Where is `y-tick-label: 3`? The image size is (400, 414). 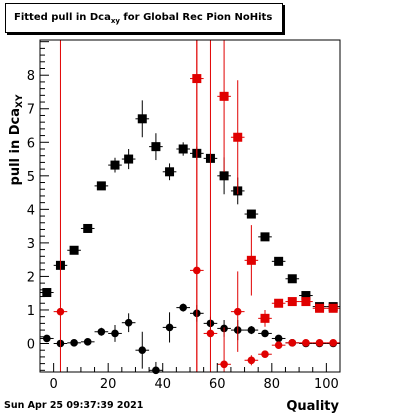 y-tick-label: 3 is located at coordinates (31, 244).